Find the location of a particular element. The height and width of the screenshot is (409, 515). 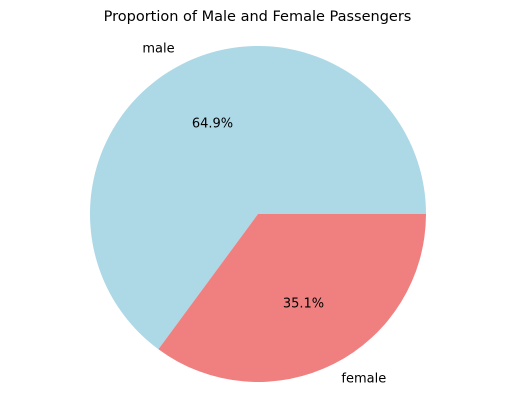

slice-label-female: female is located at coordinates (363, 378).